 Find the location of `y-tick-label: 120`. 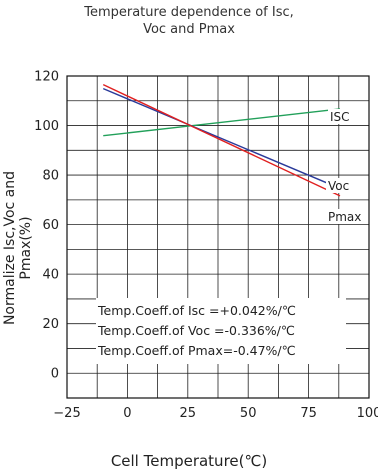

y-tick-label: 120 is located at coordinates (46, 77).